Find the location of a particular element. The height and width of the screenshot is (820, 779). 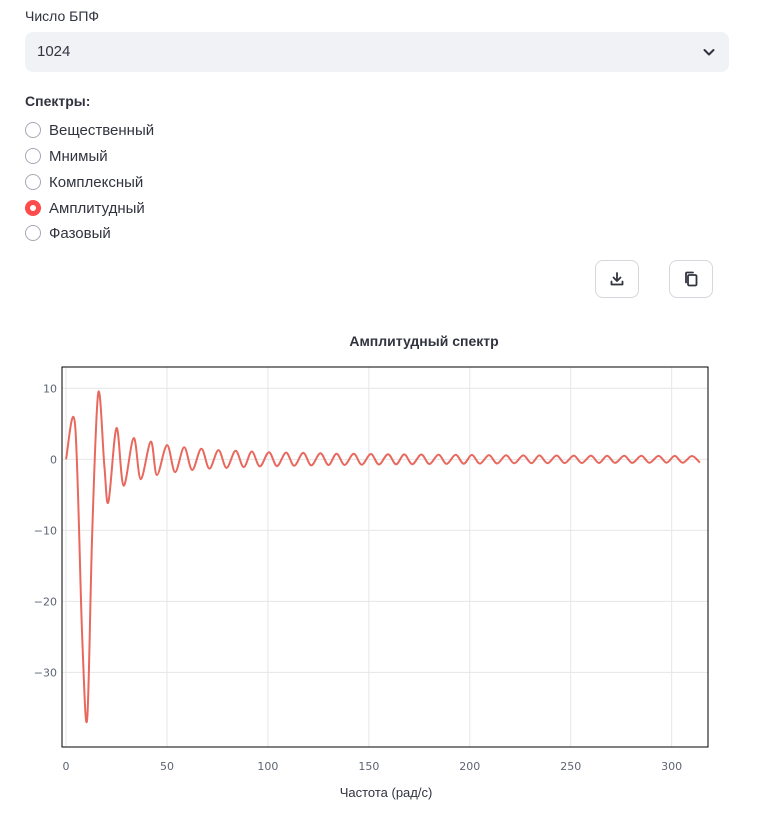

download-icon is located at coordinates (617, 279).